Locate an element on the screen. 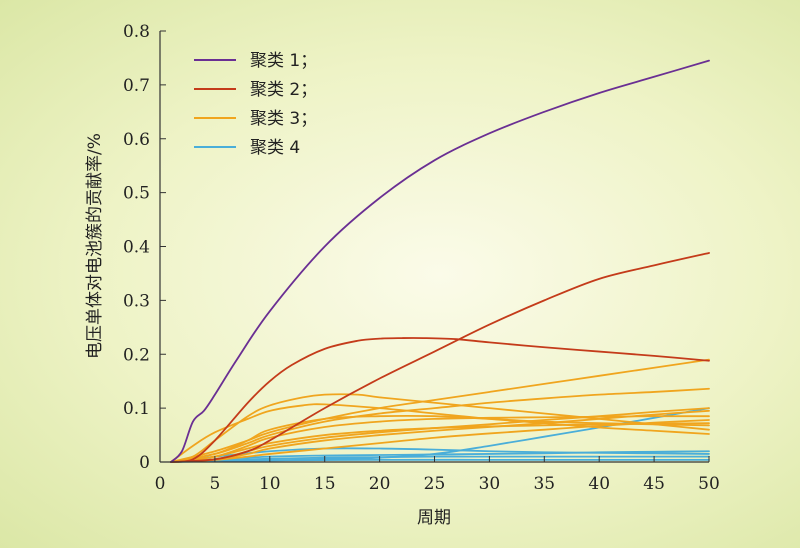  x-tick-label: 30 is located at coordinates (490, 484).